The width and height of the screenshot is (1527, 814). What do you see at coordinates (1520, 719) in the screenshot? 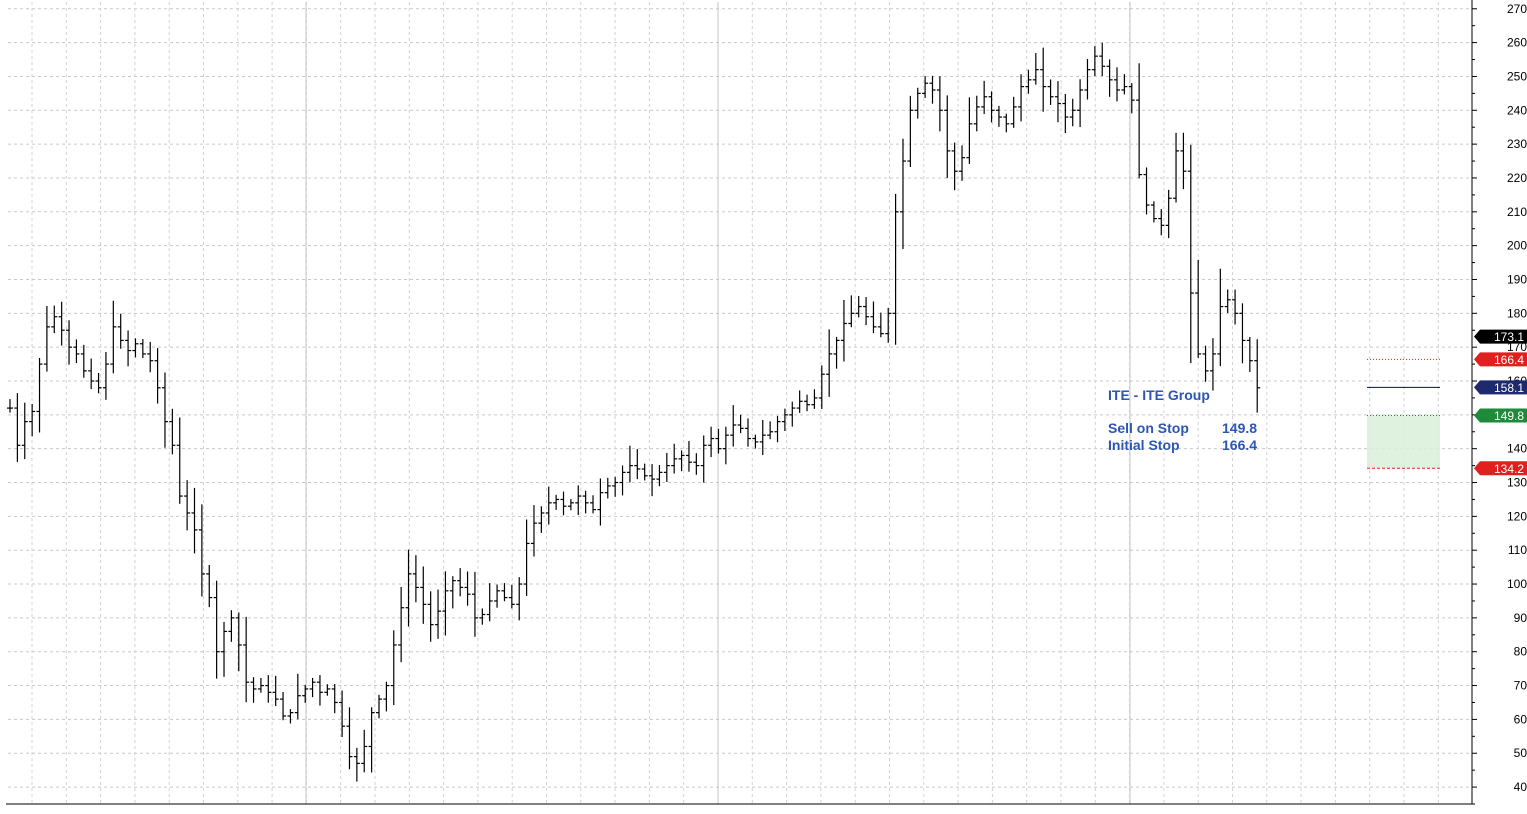
I see `y-tick-label: 60` at bounding box center [1520, 719].